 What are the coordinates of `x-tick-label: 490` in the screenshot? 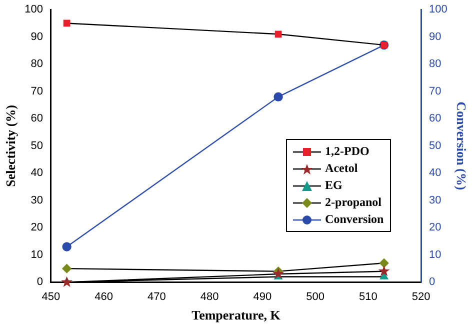 It's located at (262, 296).